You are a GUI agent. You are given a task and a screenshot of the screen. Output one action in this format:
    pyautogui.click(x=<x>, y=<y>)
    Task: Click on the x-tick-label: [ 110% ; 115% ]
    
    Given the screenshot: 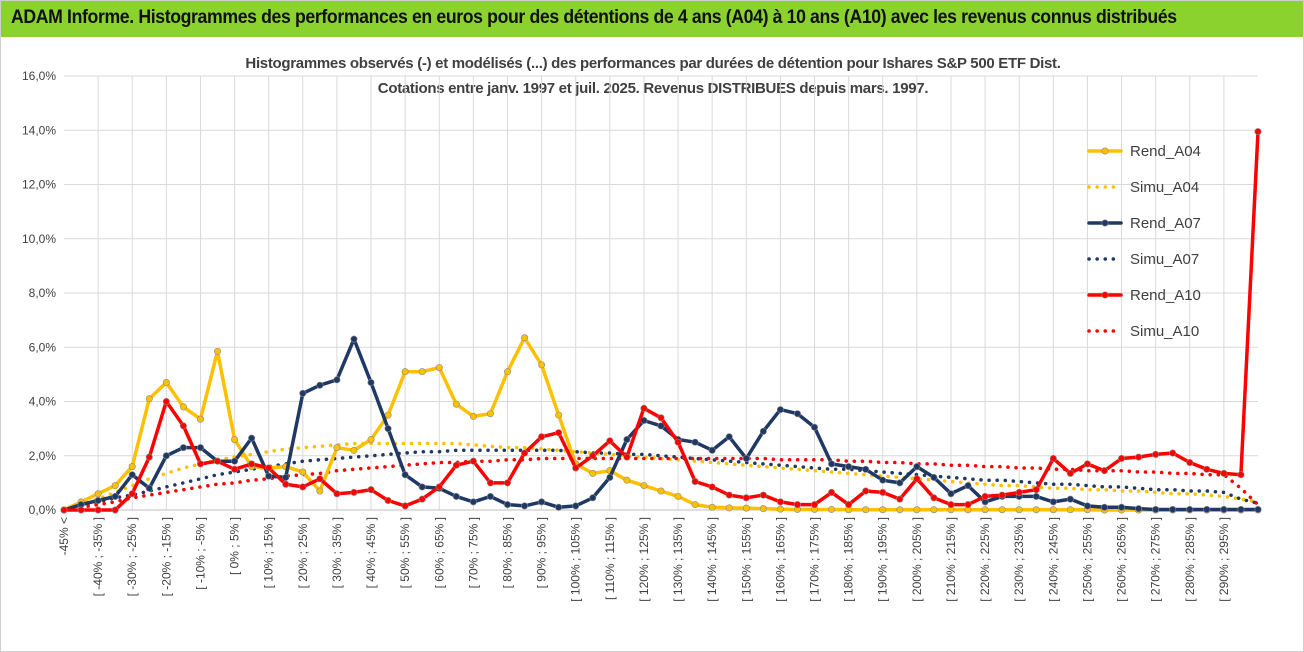 What is the action you would take?
    pyautogui.click(x=610, y=558)
    